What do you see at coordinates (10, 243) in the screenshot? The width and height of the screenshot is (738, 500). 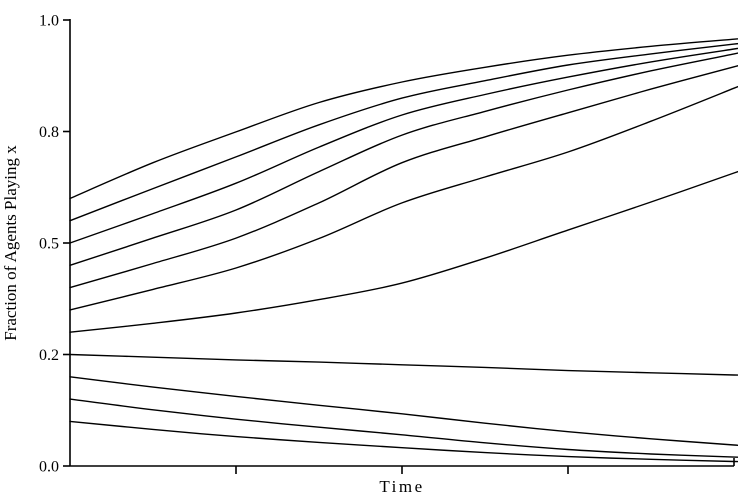 I see `y-axis-title: Fraction of Agents Playing x` at bounding box center [10, 243].